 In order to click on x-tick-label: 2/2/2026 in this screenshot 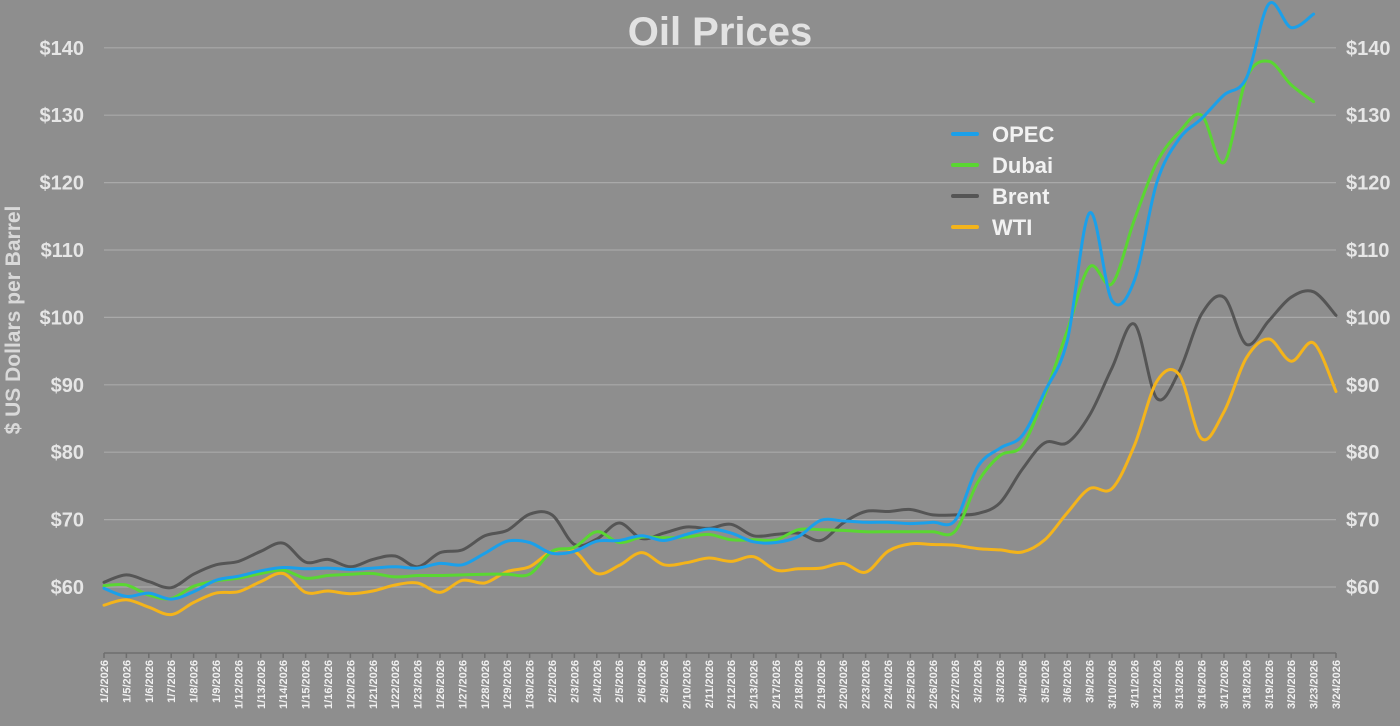, I will do `click(553, 681)`.